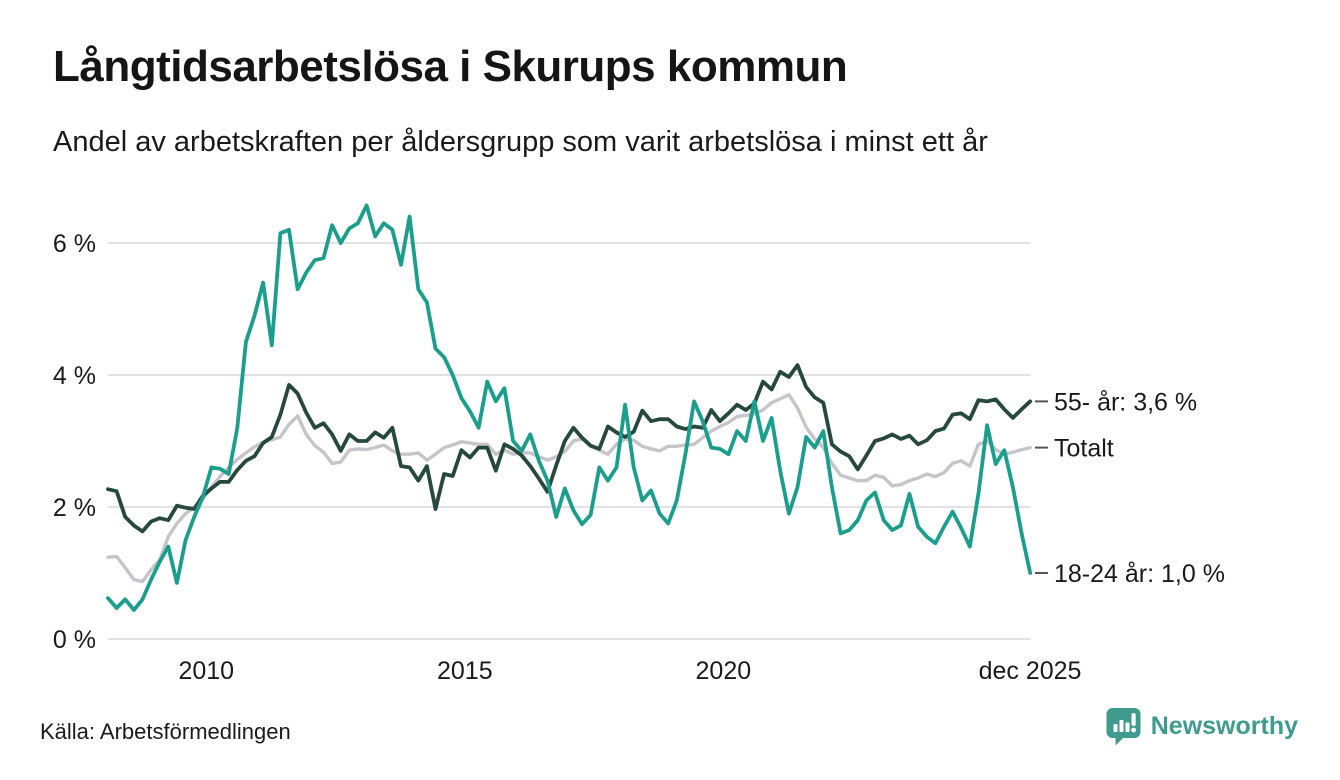 Image resolution: width=1340 pixels, height=780 pixels. What do you see at coordinates (1030, 671) in the screenshot?
I see `x-axis-tick-label: dec 2025` at bounding box center [1030, 671].